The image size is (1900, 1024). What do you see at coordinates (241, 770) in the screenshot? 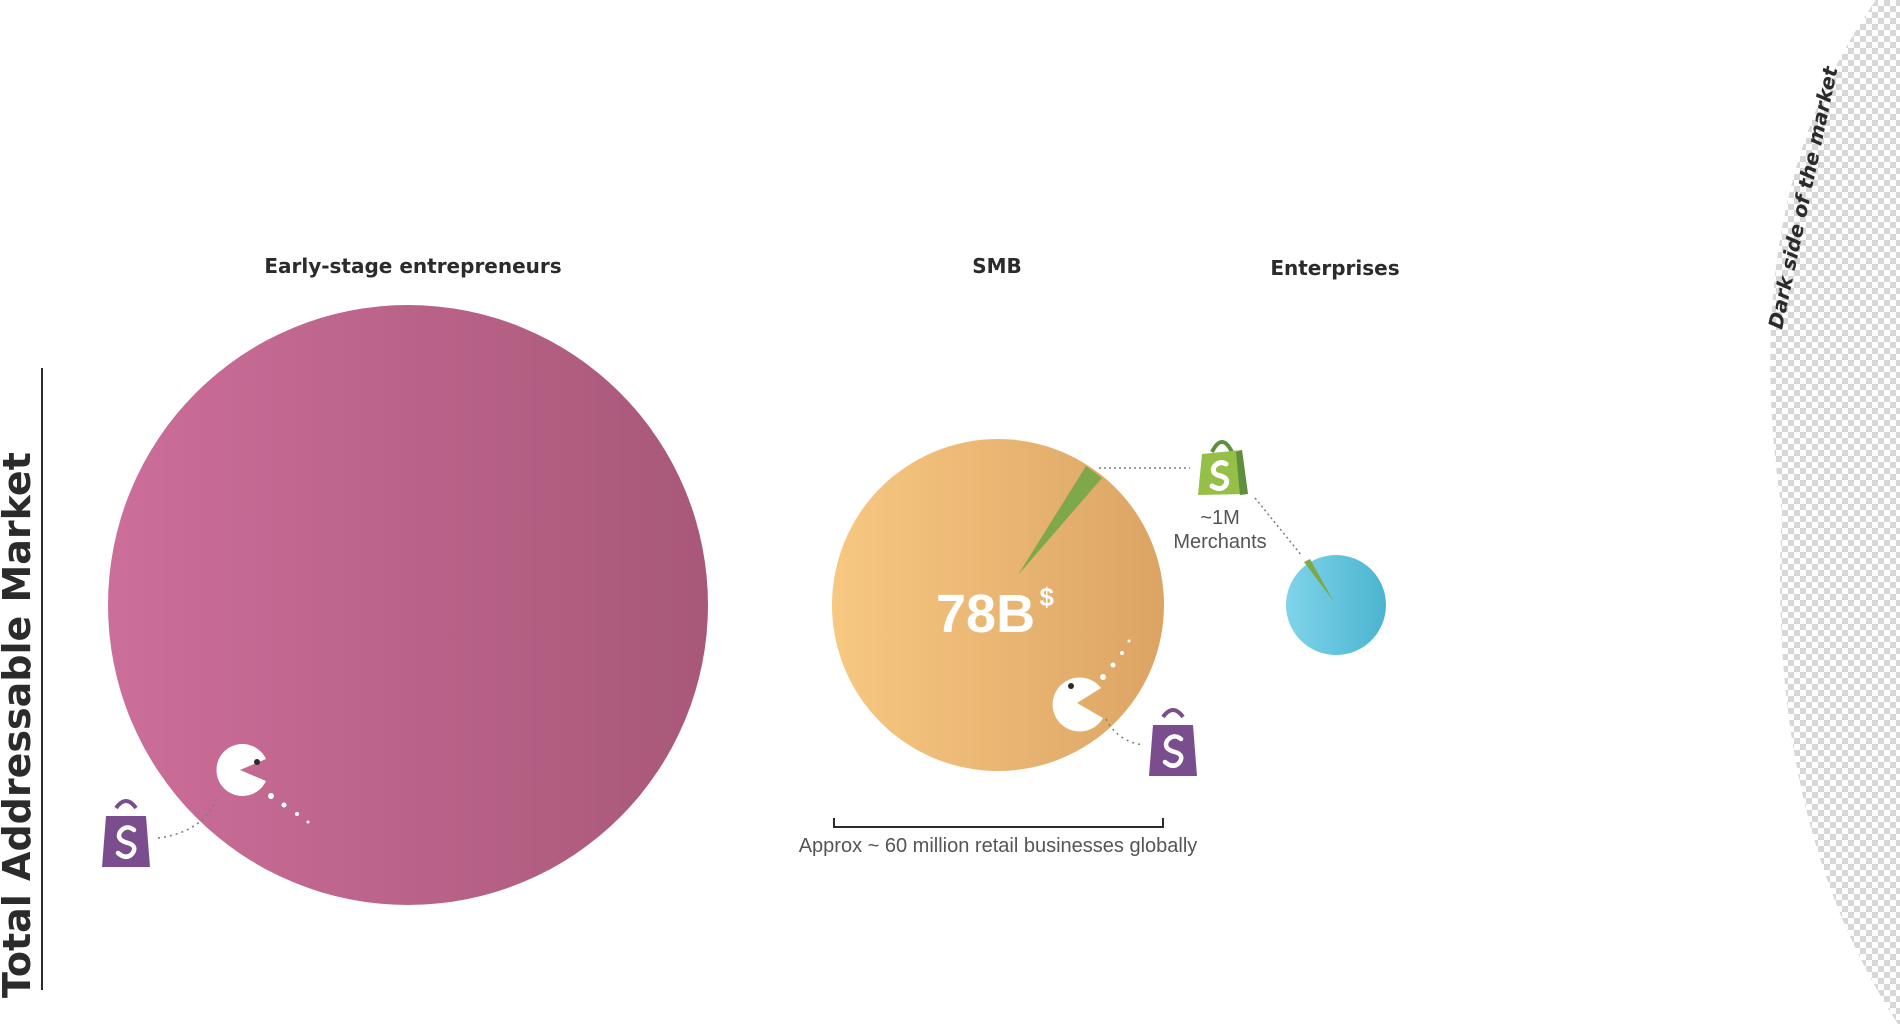
I see `pacman-icon` at bounding box center [241, 770].